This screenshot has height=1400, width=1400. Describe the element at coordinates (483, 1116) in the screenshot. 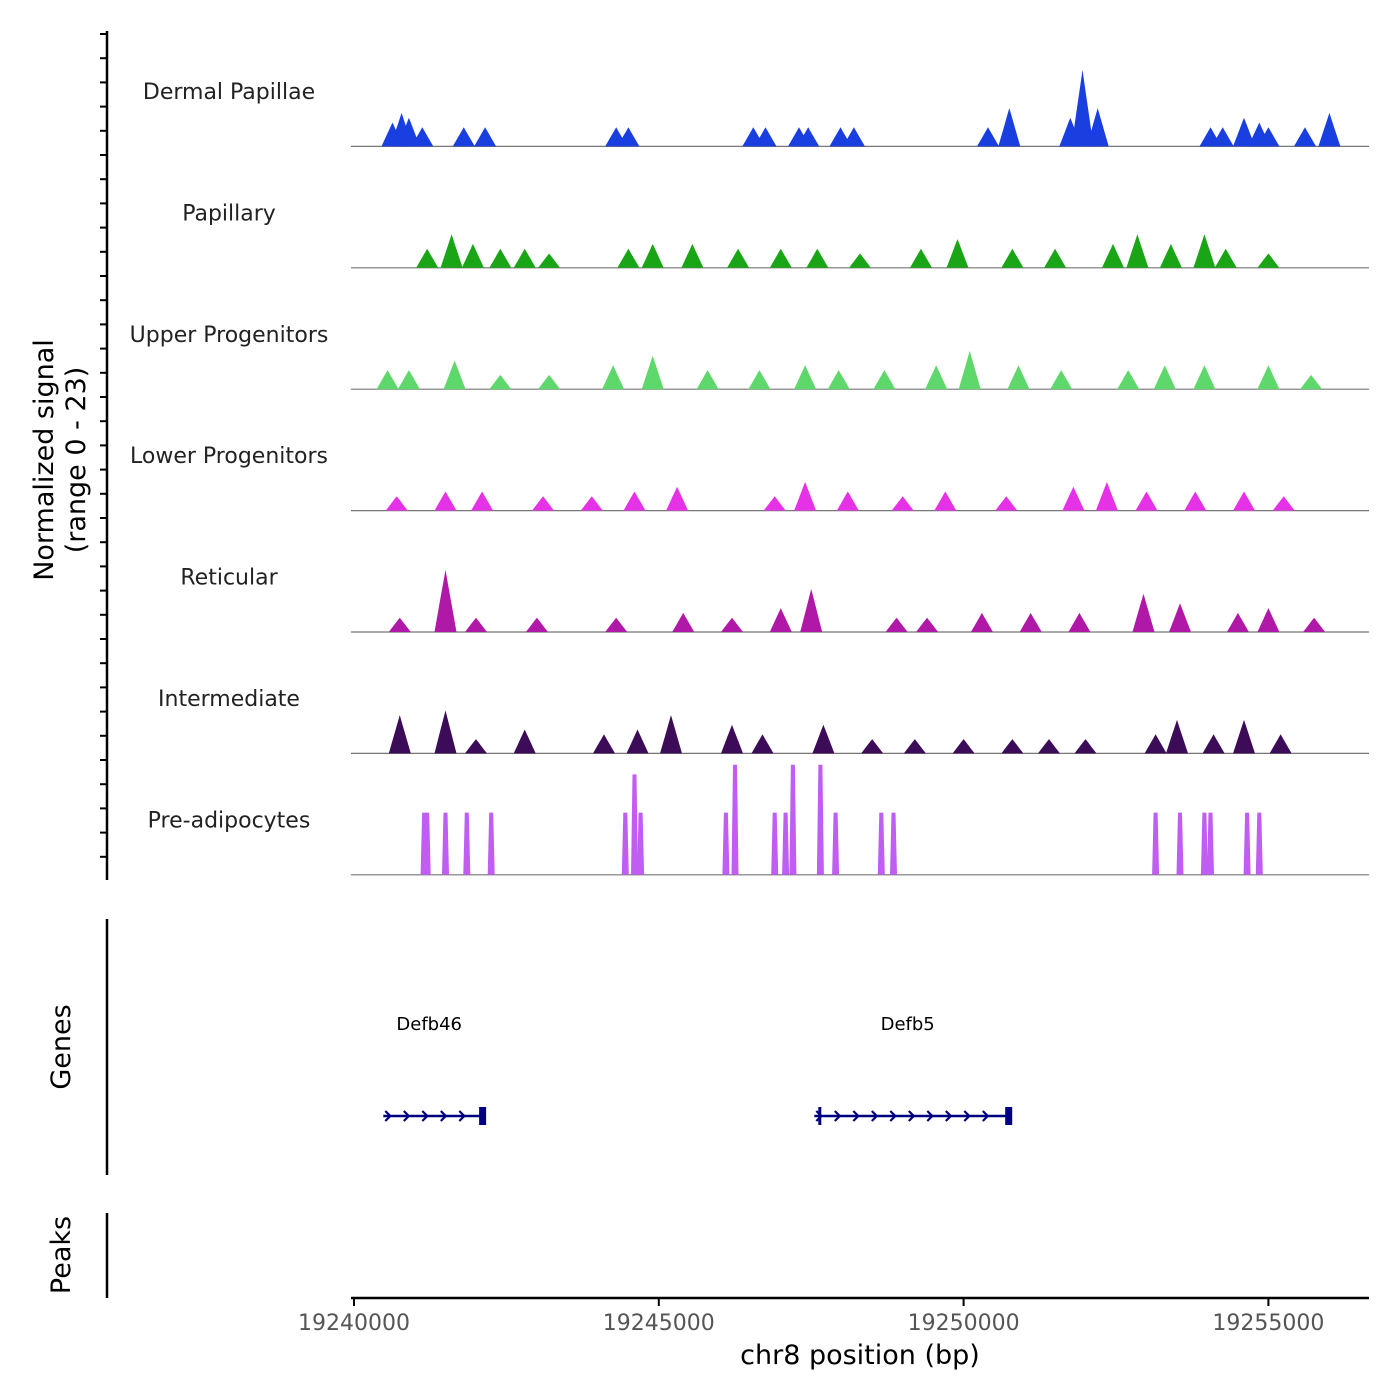

I see `gene-exon` at that location.